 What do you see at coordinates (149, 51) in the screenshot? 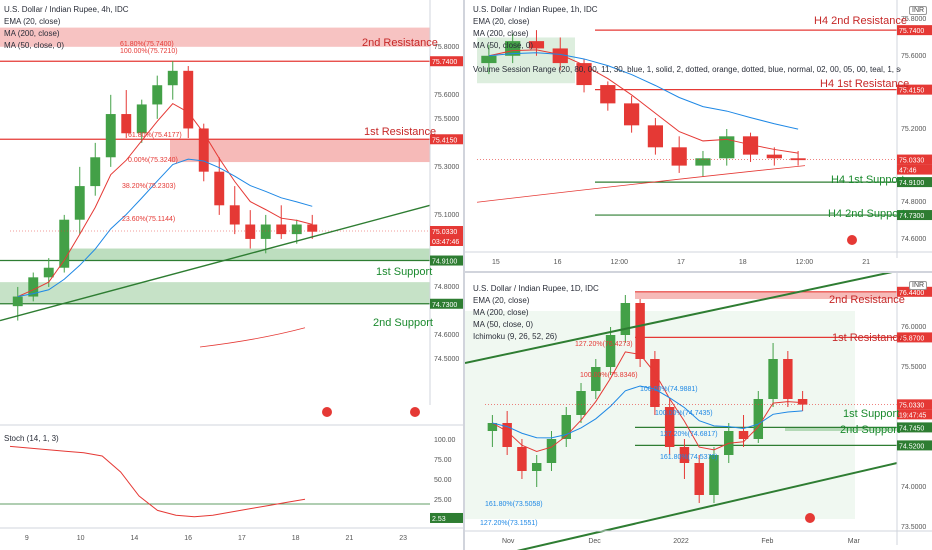
I see `fib-level-label: 100.00%(75.7210)` at bounding box center [149, 51].